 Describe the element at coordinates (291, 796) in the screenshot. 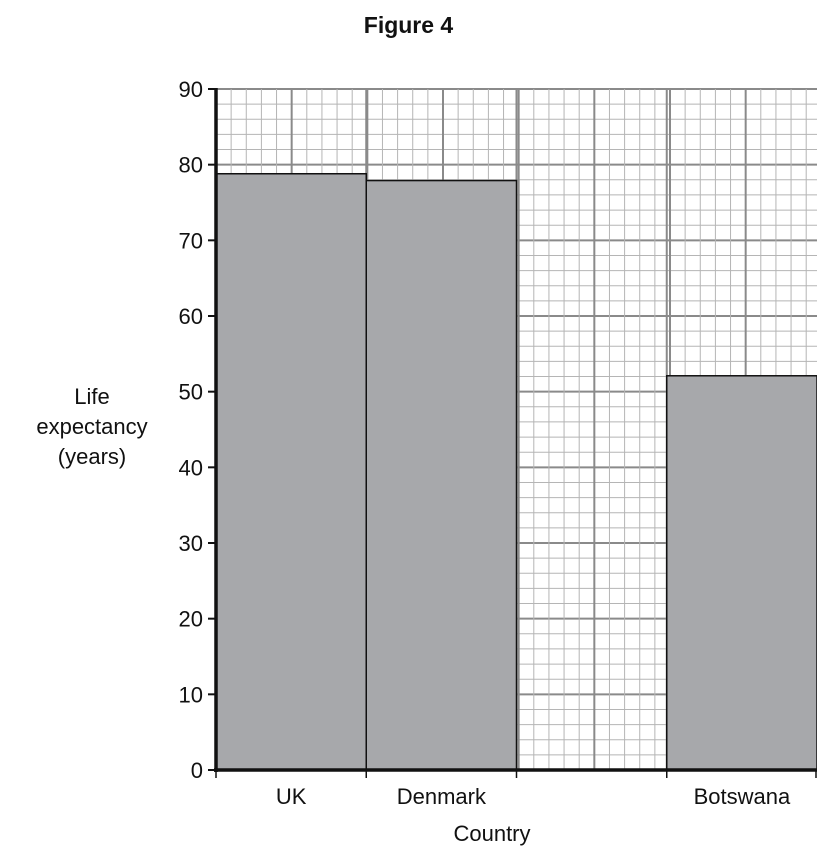

I see `x-tick-label: UK` at that location.